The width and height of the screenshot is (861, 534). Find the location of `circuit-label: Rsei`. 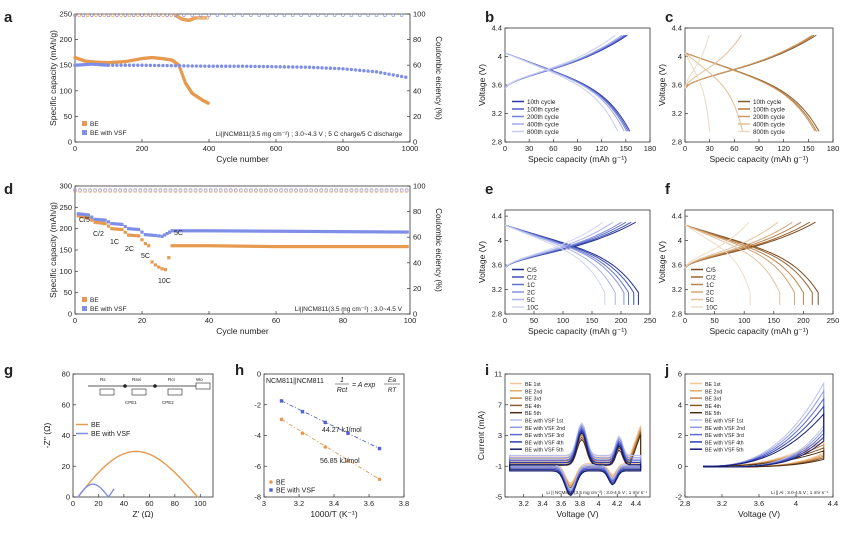

circuit-label: Rsei is located at coordinates (136, 379).